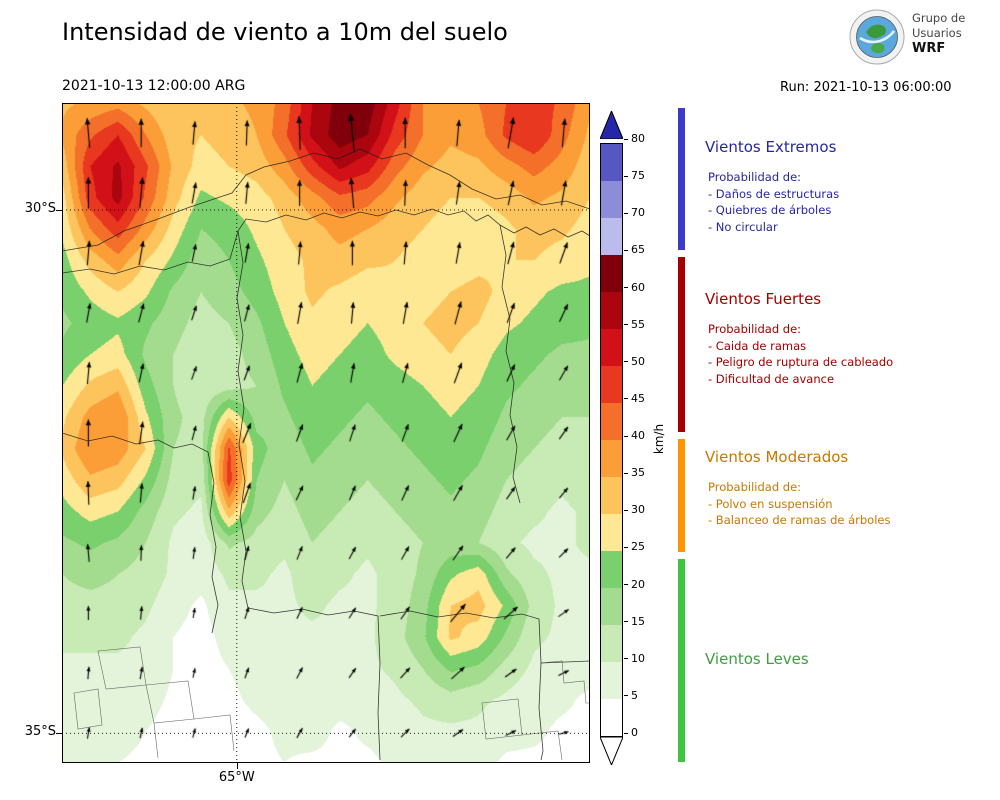  Describe the element at coordinates (757, 659) in the screenshot. I see `legend-title: Vientos Leves` at that location.